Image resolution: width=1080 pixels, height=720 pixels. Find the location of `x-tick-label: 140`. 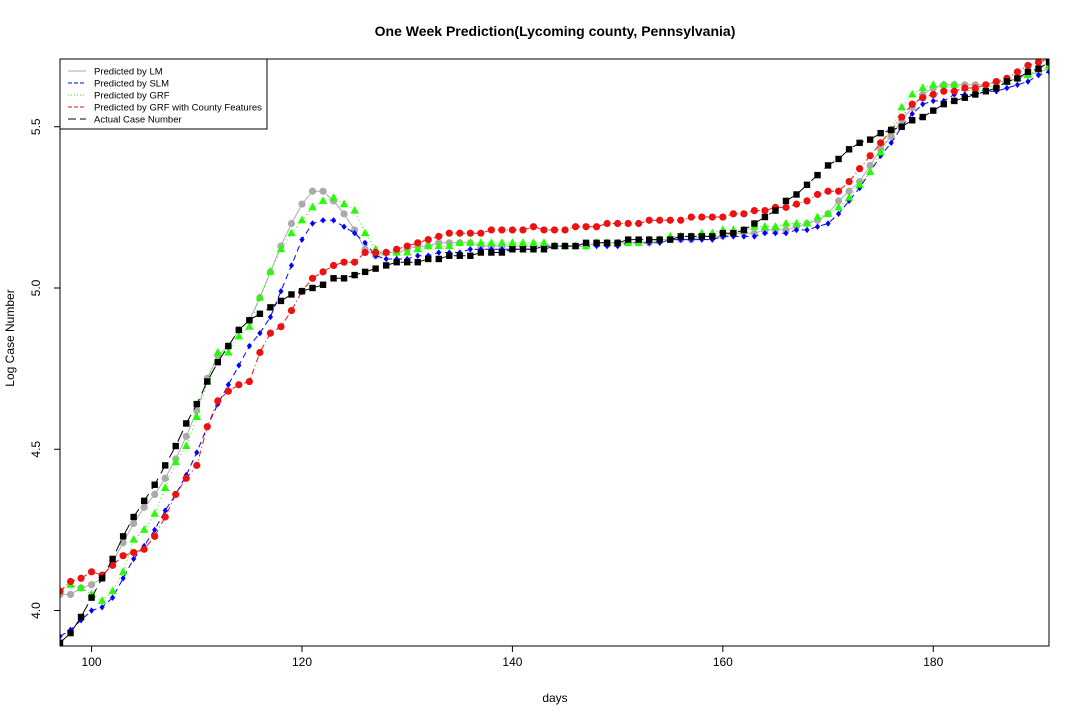

x-tick-label: 140 is located at coordinates (512, 662).